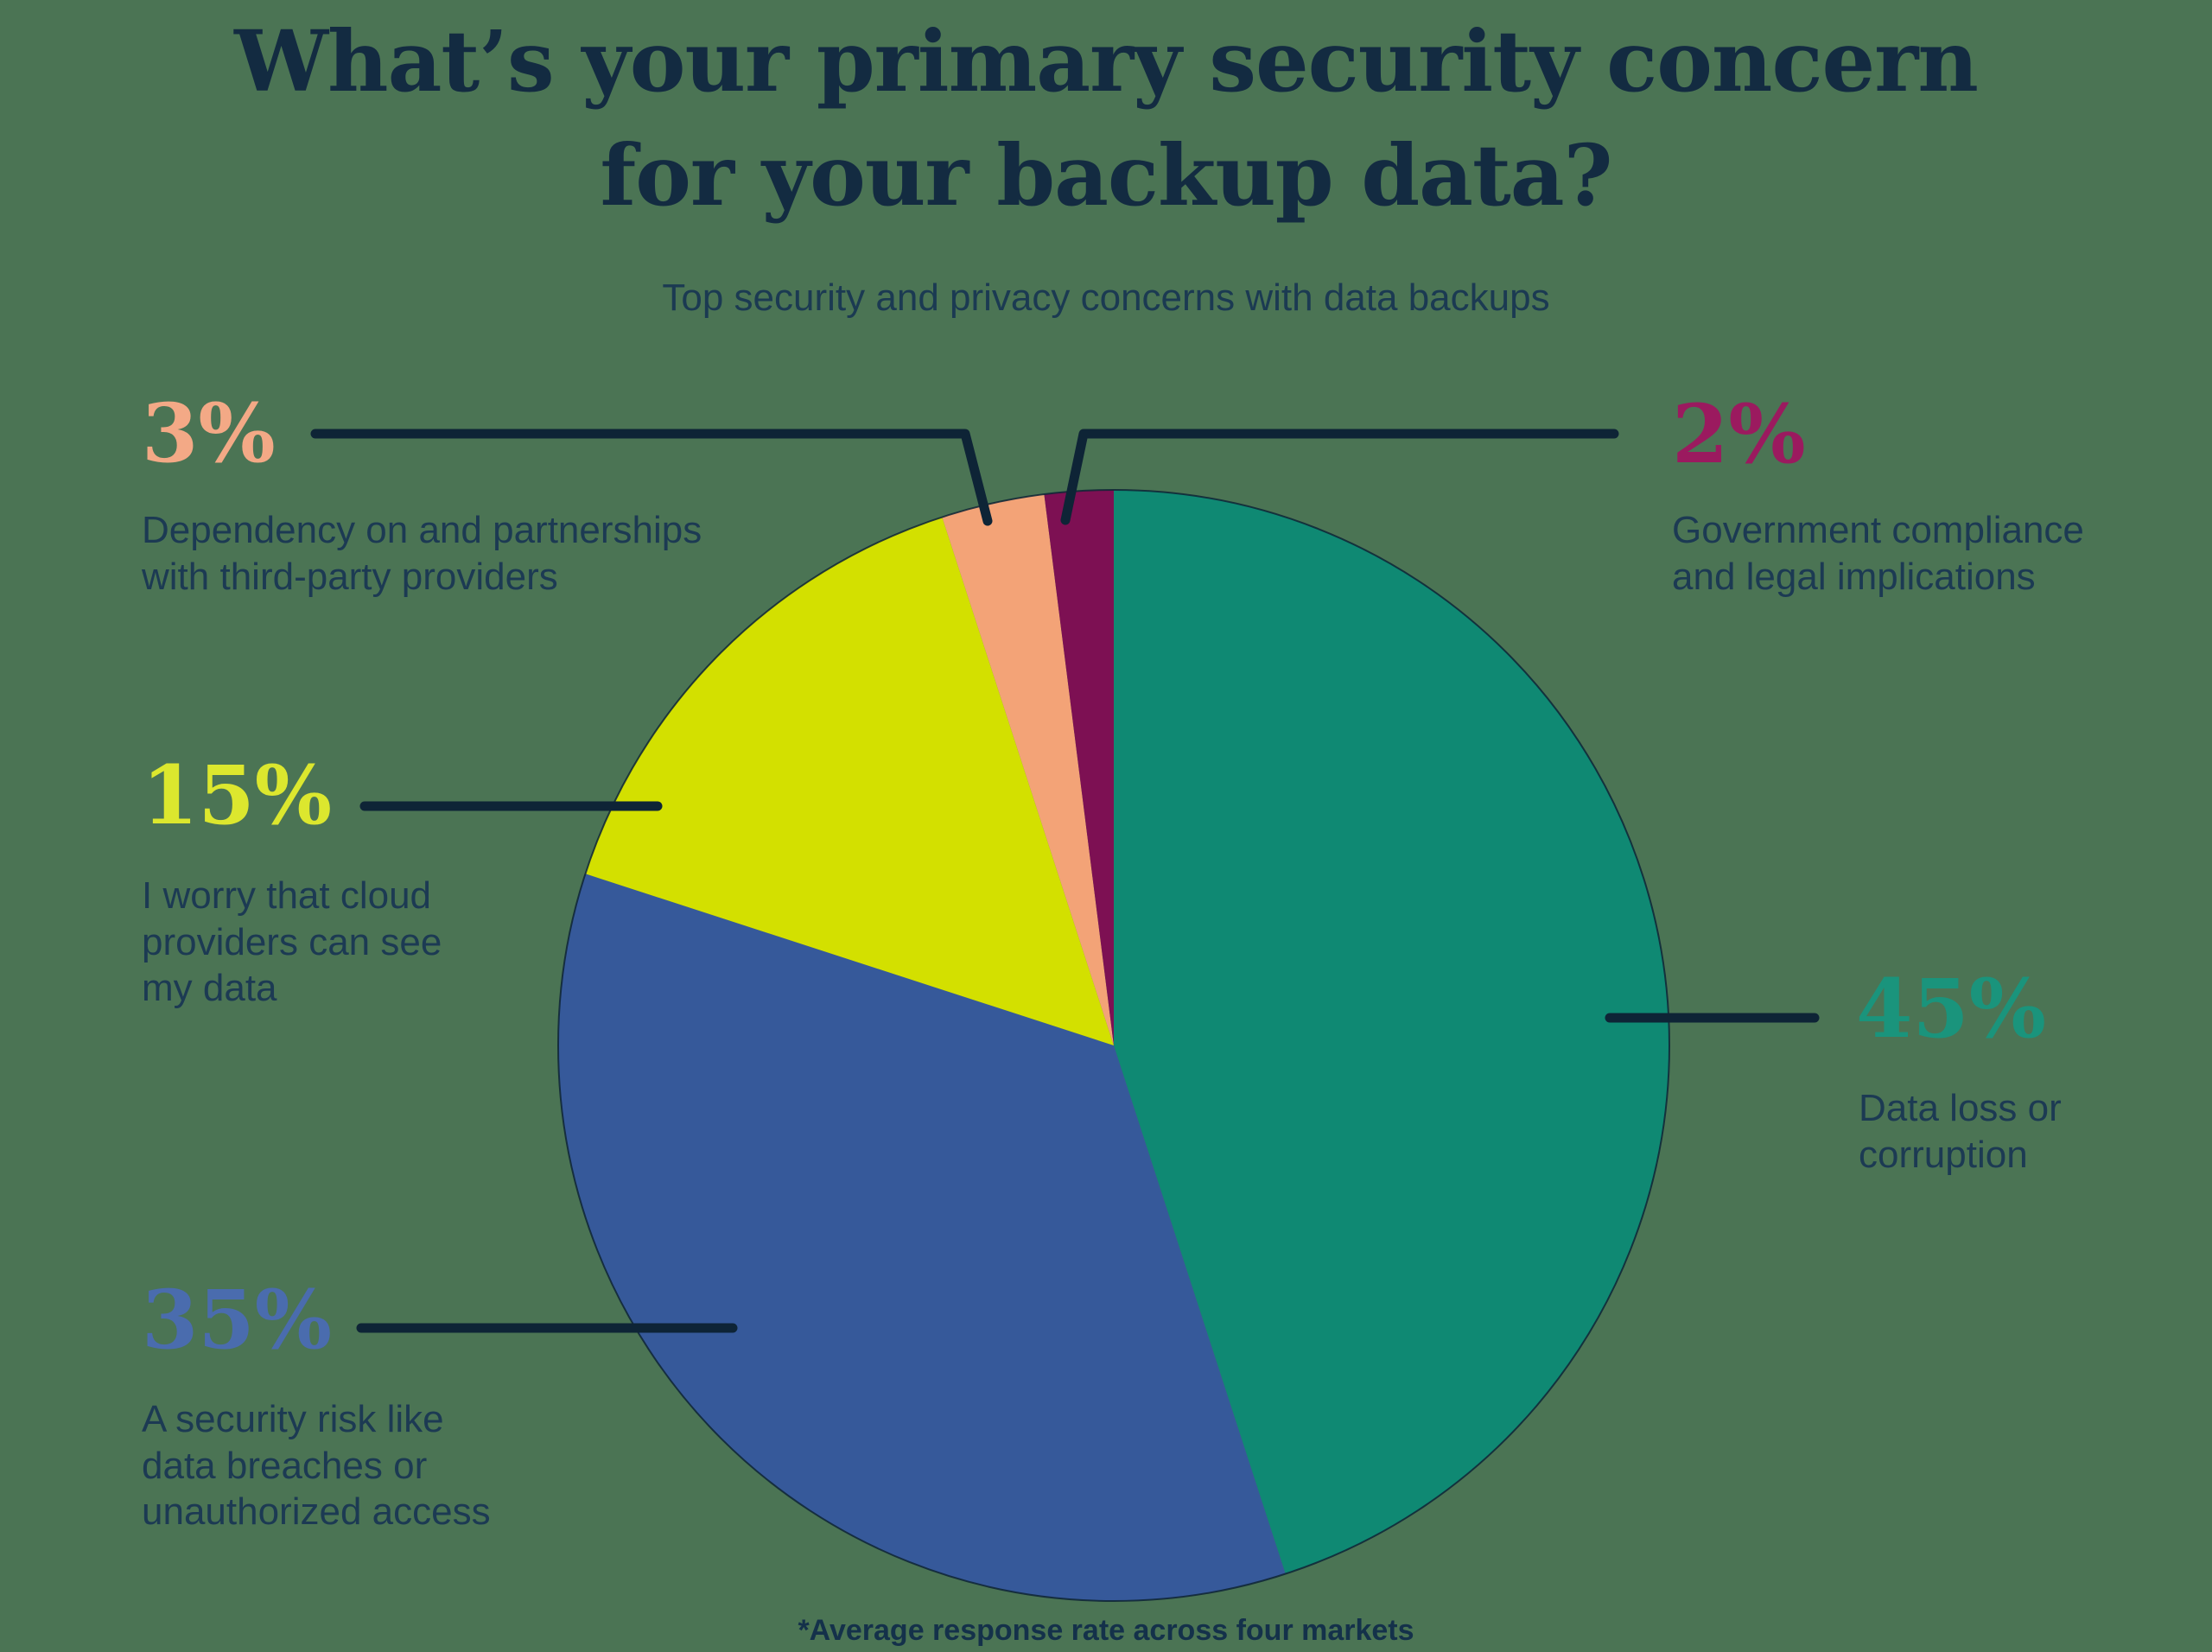  What do you see at coordinates (1739, 435) in the screenshot?
I see `callout-pct-government: 2%` at bounding box center [1739, 435].